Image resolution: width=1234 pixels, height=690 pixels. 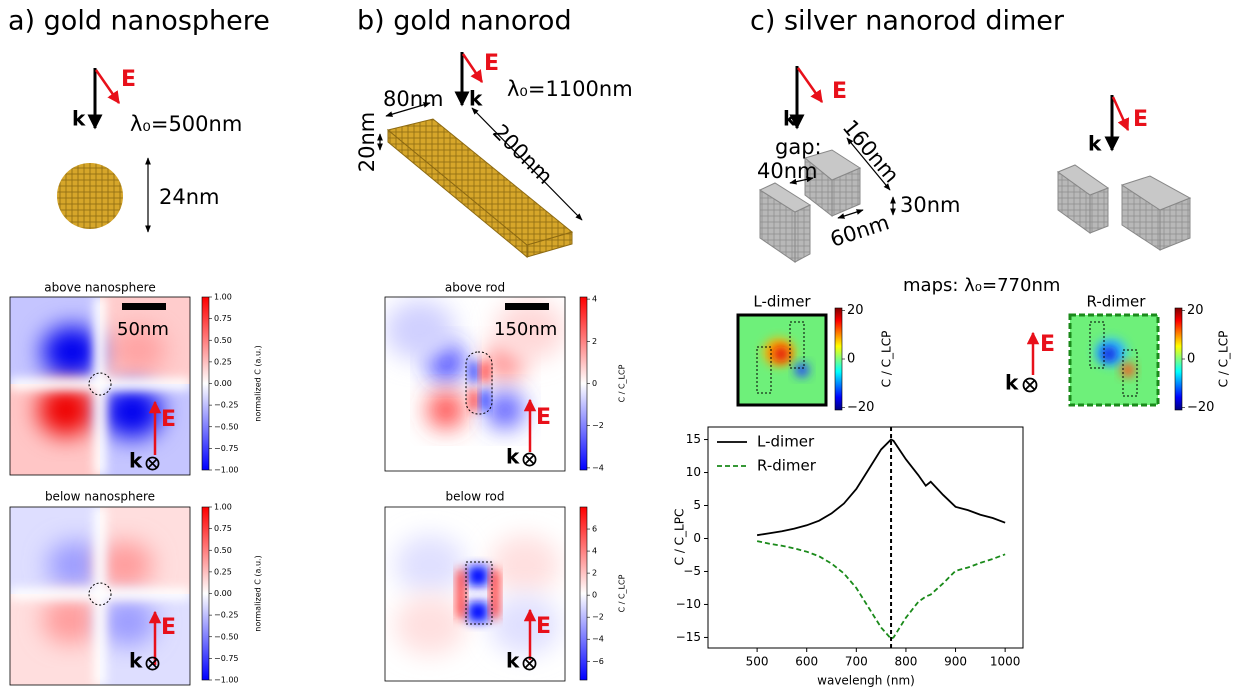 I want to click on nanosphere, so click(x=90, y=196).